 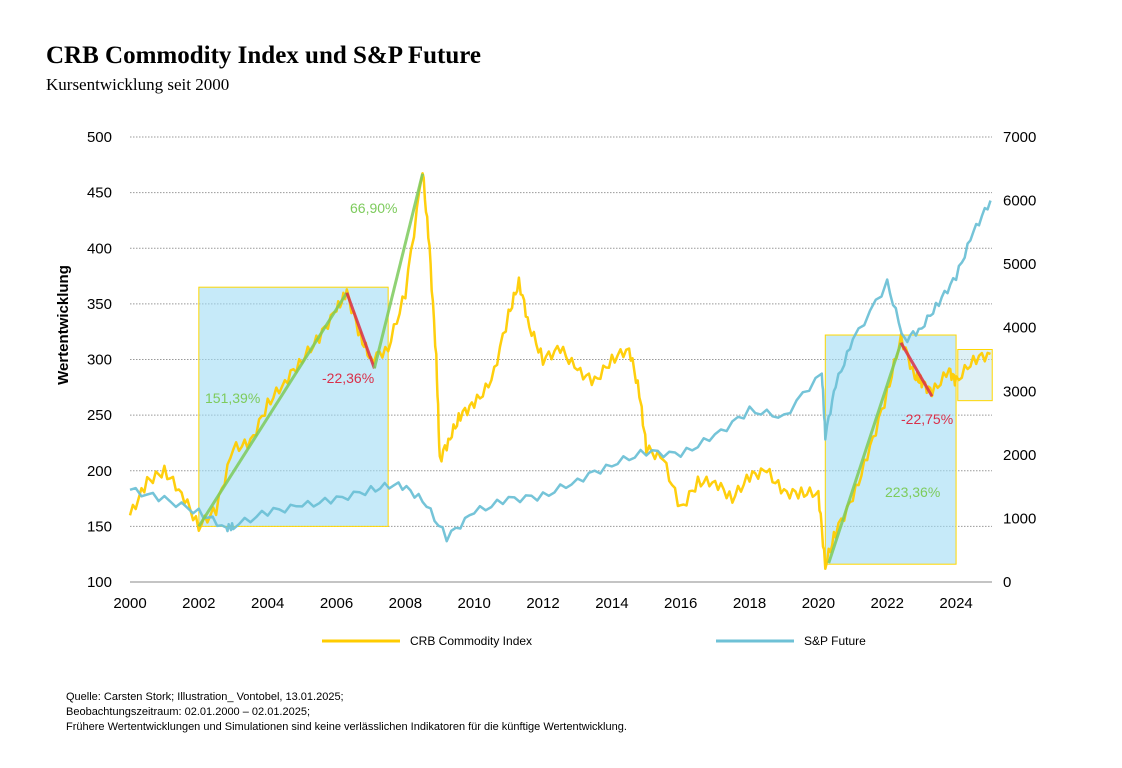 What do you see at coordinates (912, 492) in the screenshot?
I see `trend-label: 223,36%` at bounding box center [912, 492].